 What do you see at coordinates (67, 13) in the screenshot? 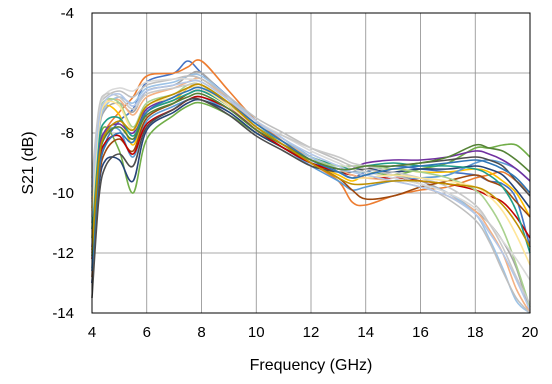
I see `y-tick-label: -4` at bounding box center [67, 13].